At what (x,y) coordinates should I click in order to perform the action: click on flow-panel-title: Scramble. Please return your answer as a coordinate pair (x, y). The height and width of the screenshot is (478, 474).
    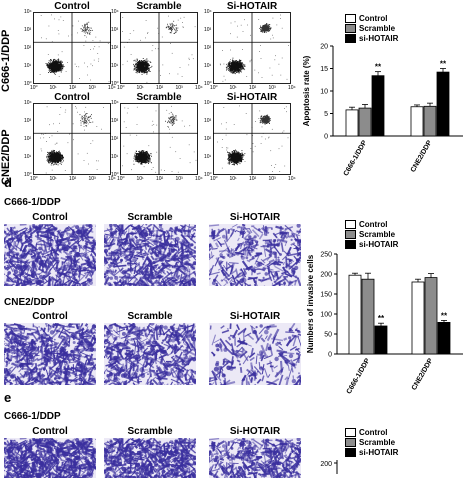
    Looking at the image, I should click on (159, 97).